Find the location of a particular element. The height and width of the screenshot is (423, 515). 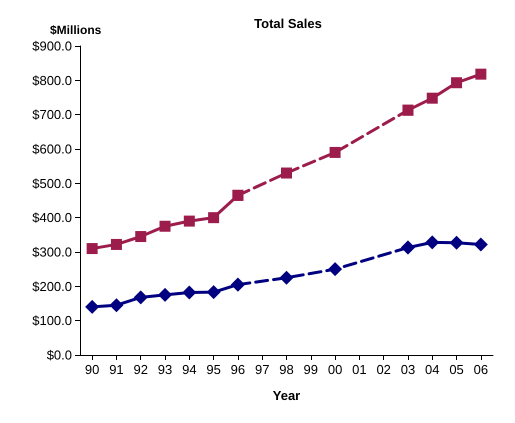

chart-title: Total Sales is located at coordinates (288, 23).